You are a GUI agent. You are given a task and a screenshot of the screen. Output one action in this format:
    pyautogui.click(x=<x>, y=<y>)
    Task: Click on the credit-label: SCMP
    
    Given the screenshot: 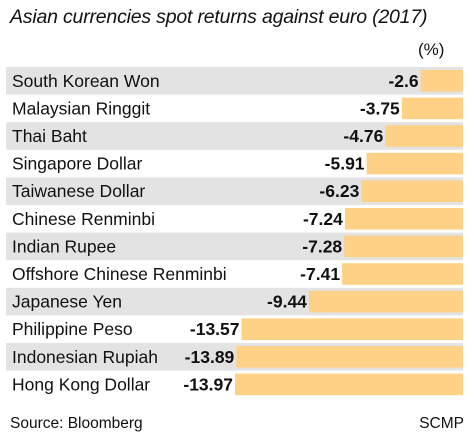 What is the action you would take?
    pyautogui.click(x=441, y=423)
    